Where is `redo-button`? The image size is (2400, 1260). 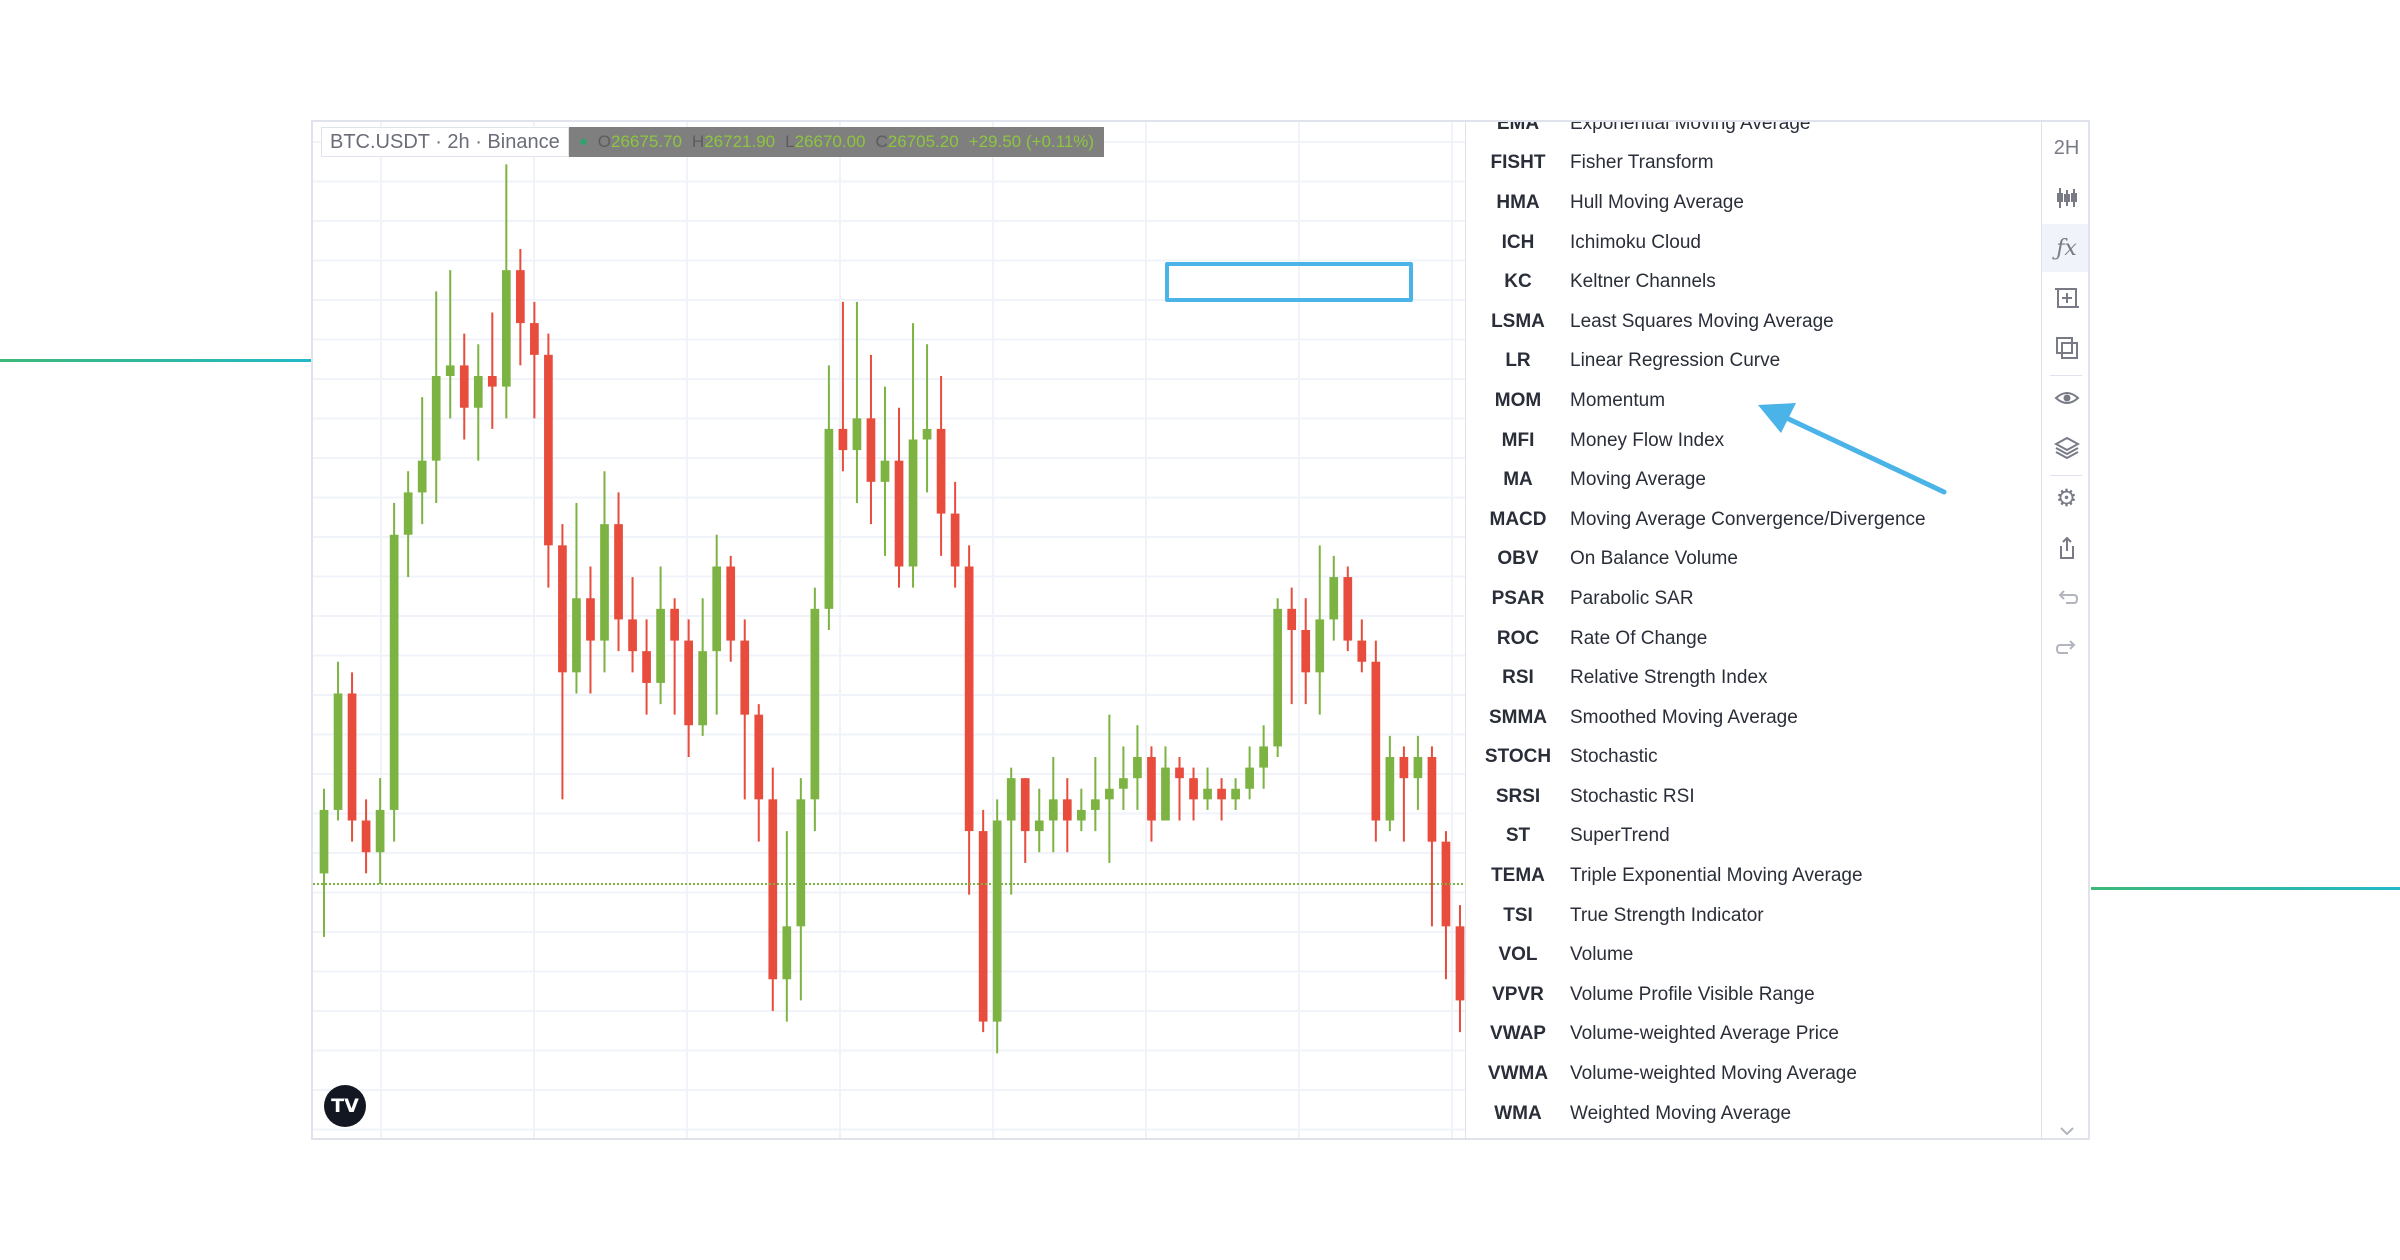 redo-button is located at coordinates (2065, 648).